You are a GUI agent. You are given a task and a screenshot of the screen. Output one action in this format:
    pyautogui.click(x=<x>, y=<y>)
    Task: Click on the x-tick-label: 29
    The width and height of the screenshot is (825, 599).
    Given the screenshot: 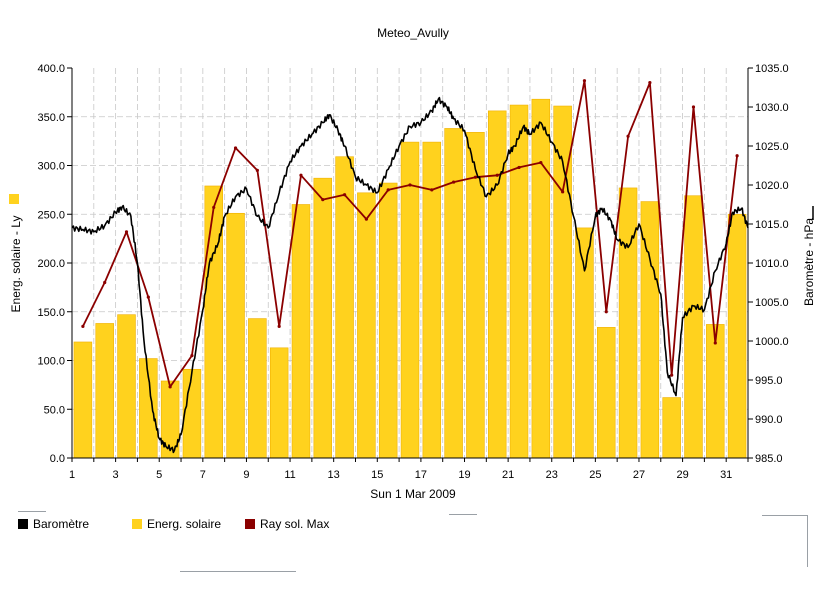 What is the action you would take?
    pyautogui.click(x=682, y=475)
    